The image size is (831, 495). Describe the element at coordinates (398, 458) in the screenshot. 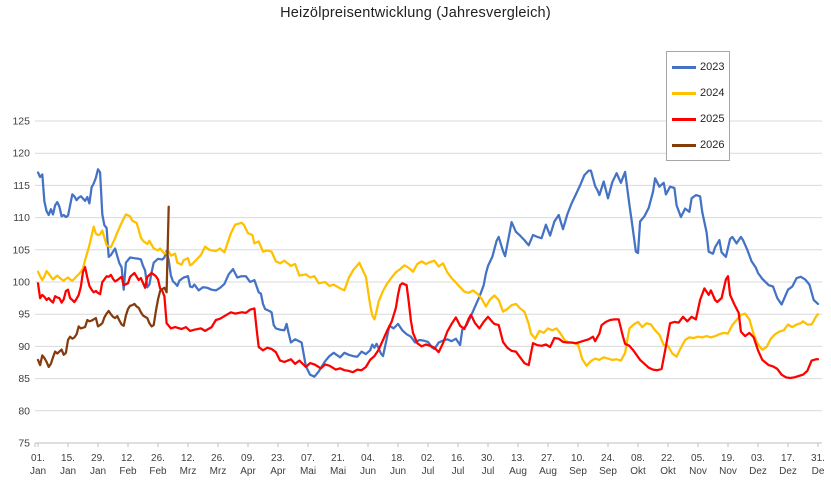

I see `x-axis-label-day: 18.` at that location.